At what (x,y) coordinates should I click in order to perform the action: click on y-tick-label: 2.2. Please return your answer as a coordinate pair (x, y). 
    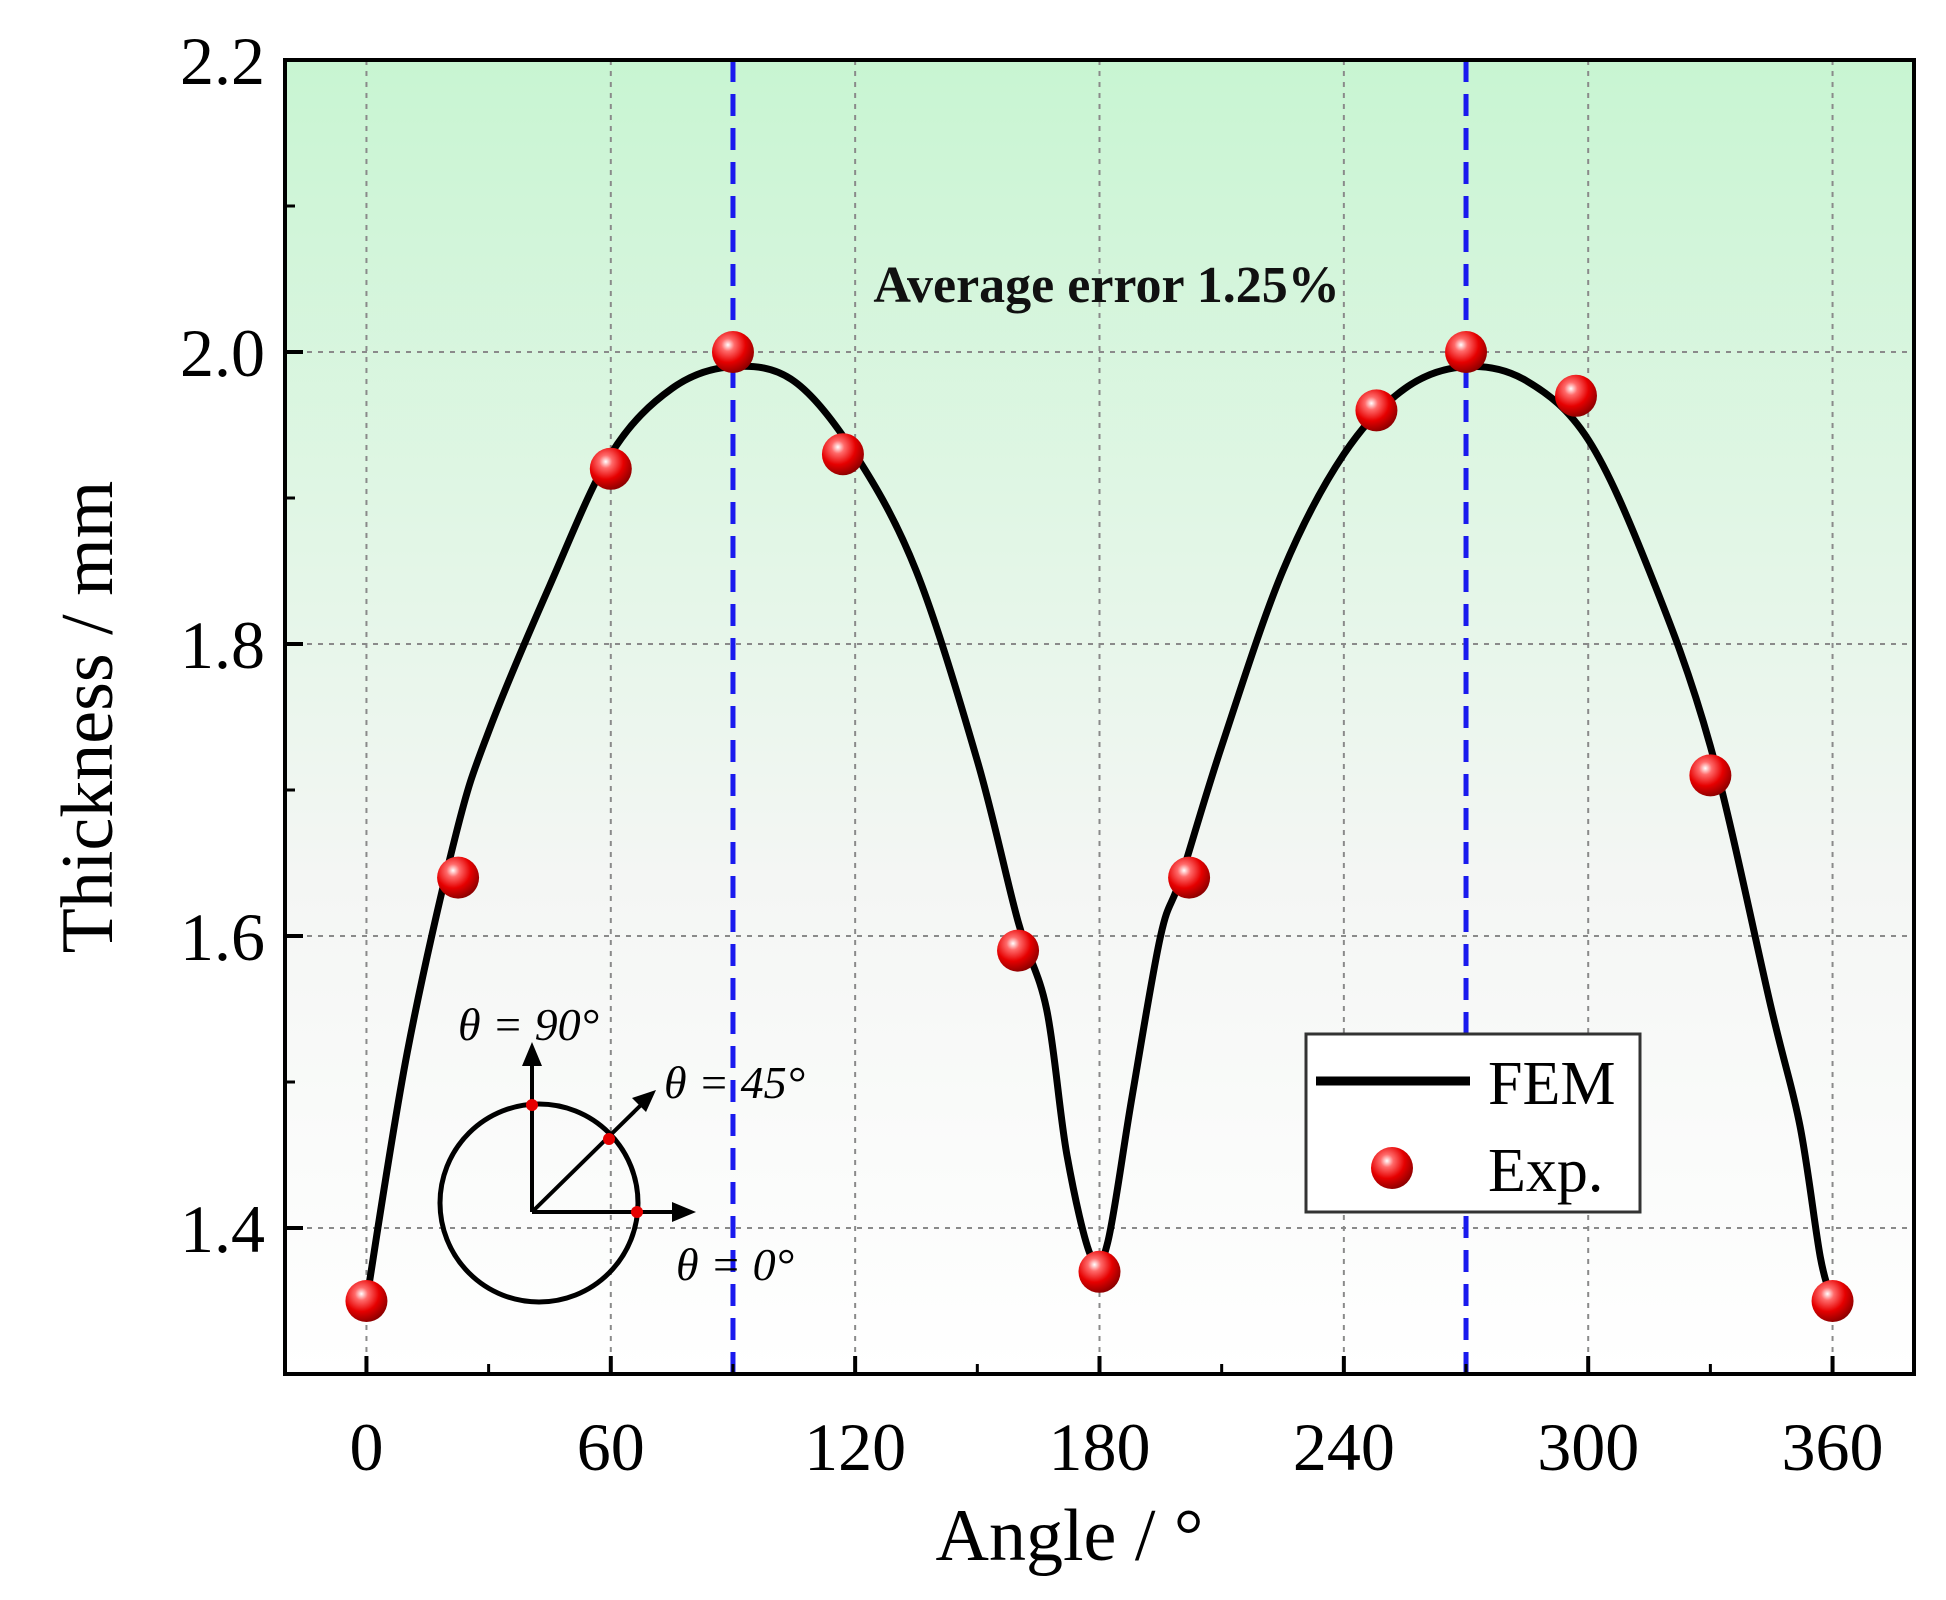
    Looking at the image, I should click on (222, 61).